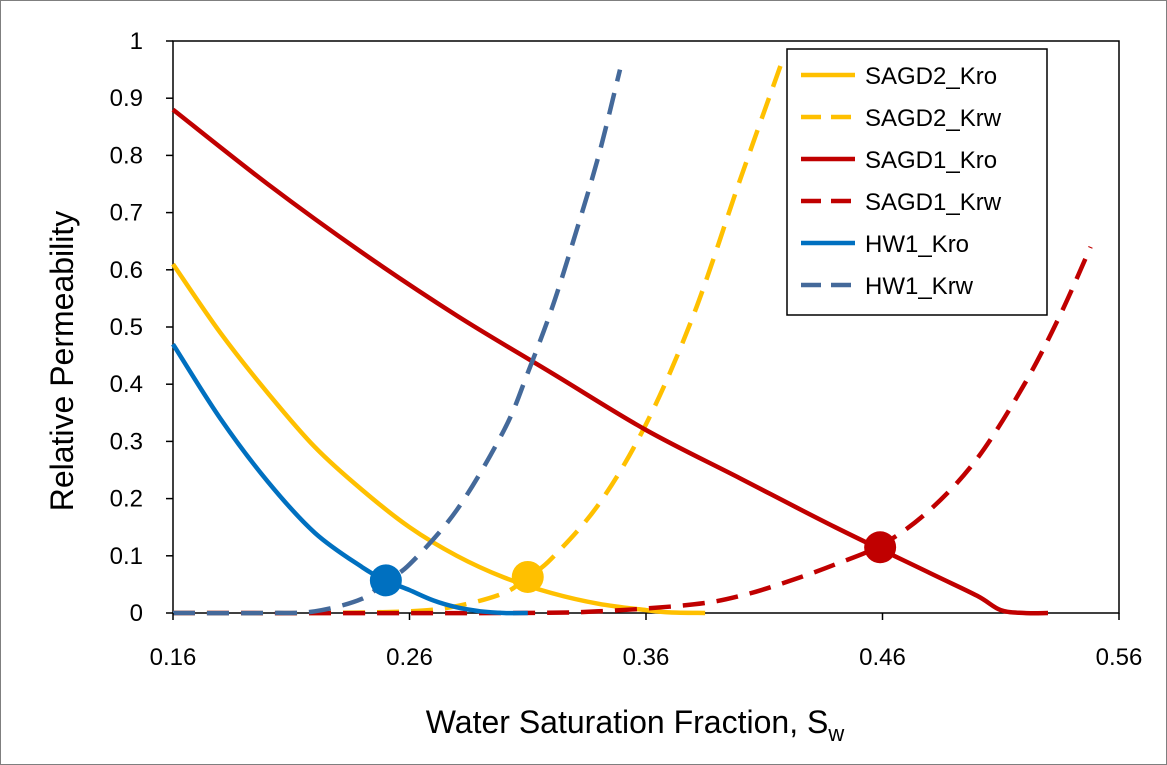 The height and width of the screenshot is (765, 1167). What do you see at coordinates (919, 286) in the screenshot?
I see `legend-label-hw1-krw: HW1_Krw` at bounding box center [919, 286].